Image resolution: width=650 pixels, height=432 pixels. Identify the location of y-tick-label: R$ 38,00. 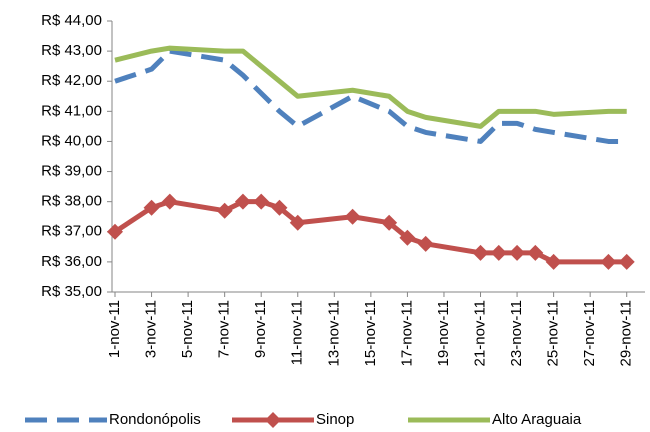
(71, 201).